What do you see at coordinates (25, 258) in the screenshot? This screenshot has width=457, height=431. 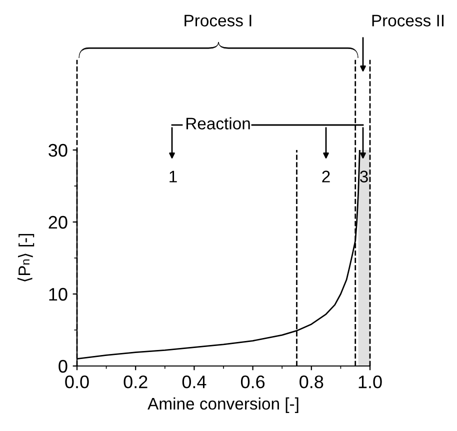 I see `y-axis-title: ⟨Pn⟩ [-]` at bounding box center [25, 258].